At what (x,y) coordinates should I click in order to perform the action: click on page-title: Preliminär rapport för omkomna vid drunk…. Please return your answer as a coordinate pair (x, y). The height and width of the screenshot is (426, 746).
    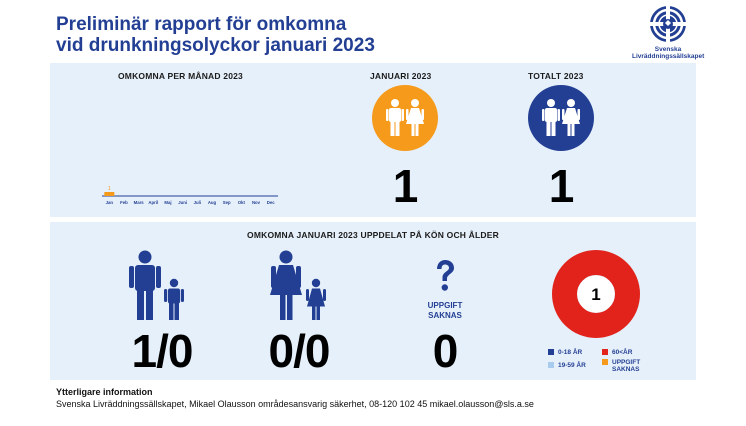
    Looking at the image, I should click on (336, 35).